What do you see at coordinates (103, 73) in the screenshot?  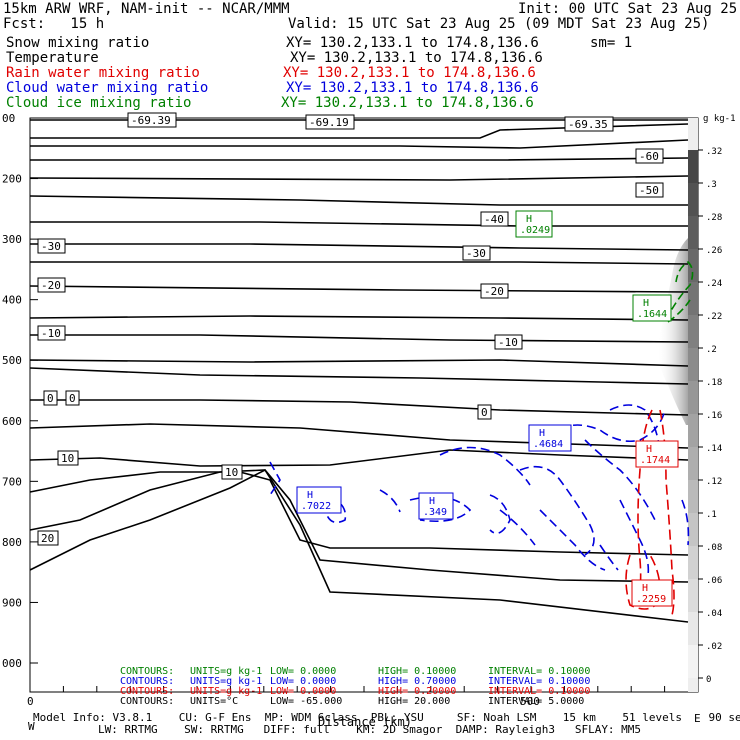 I see `field-name-rain: Rain water mixing ratio` at bounding box center [103, 73].